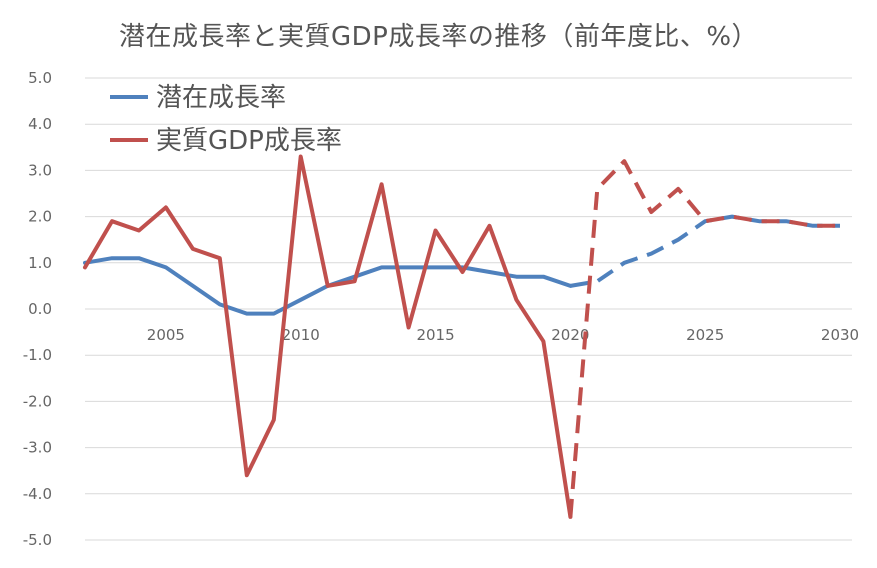 Image resolution: width=877 pixels, height=568 pixels. What do you see at coordinates (705, 335) in the screenshot?
I see `x-tick-label: 2025` at bounding box center [705, 335].